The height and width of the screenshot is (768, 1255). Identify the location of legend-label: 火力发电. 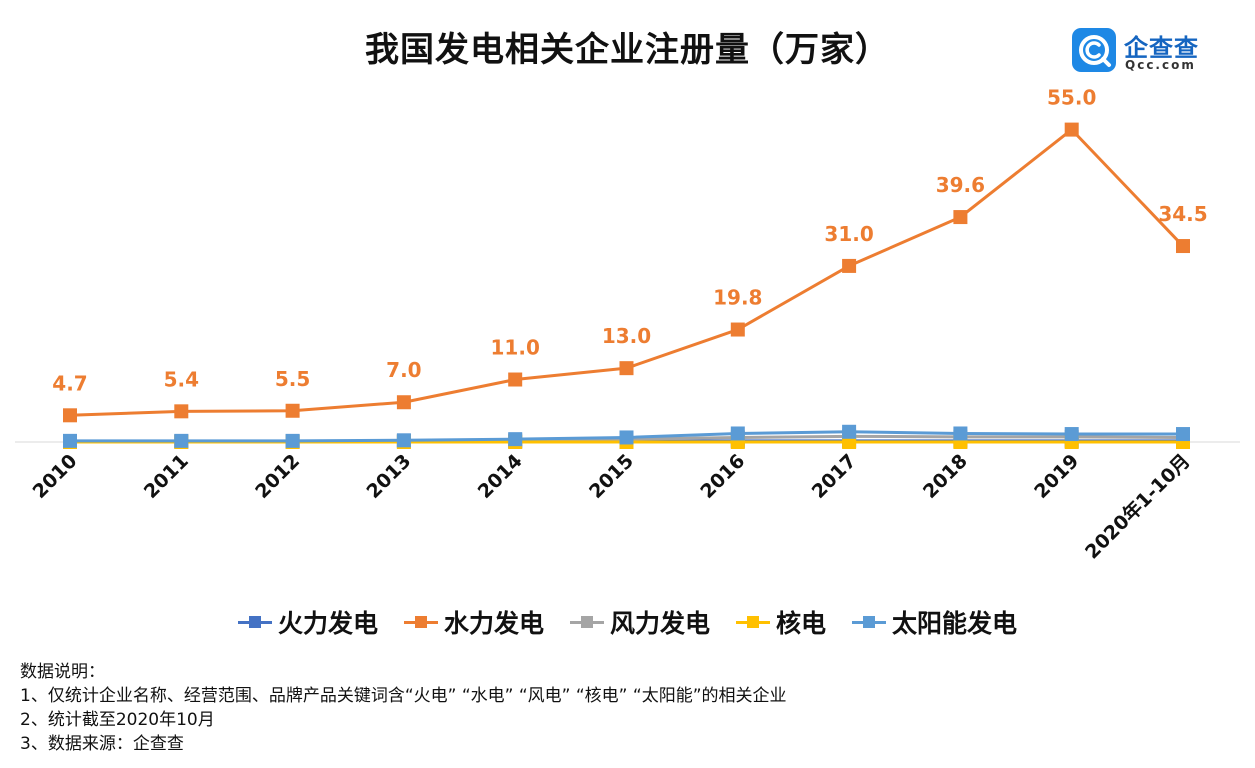
(327, 623).